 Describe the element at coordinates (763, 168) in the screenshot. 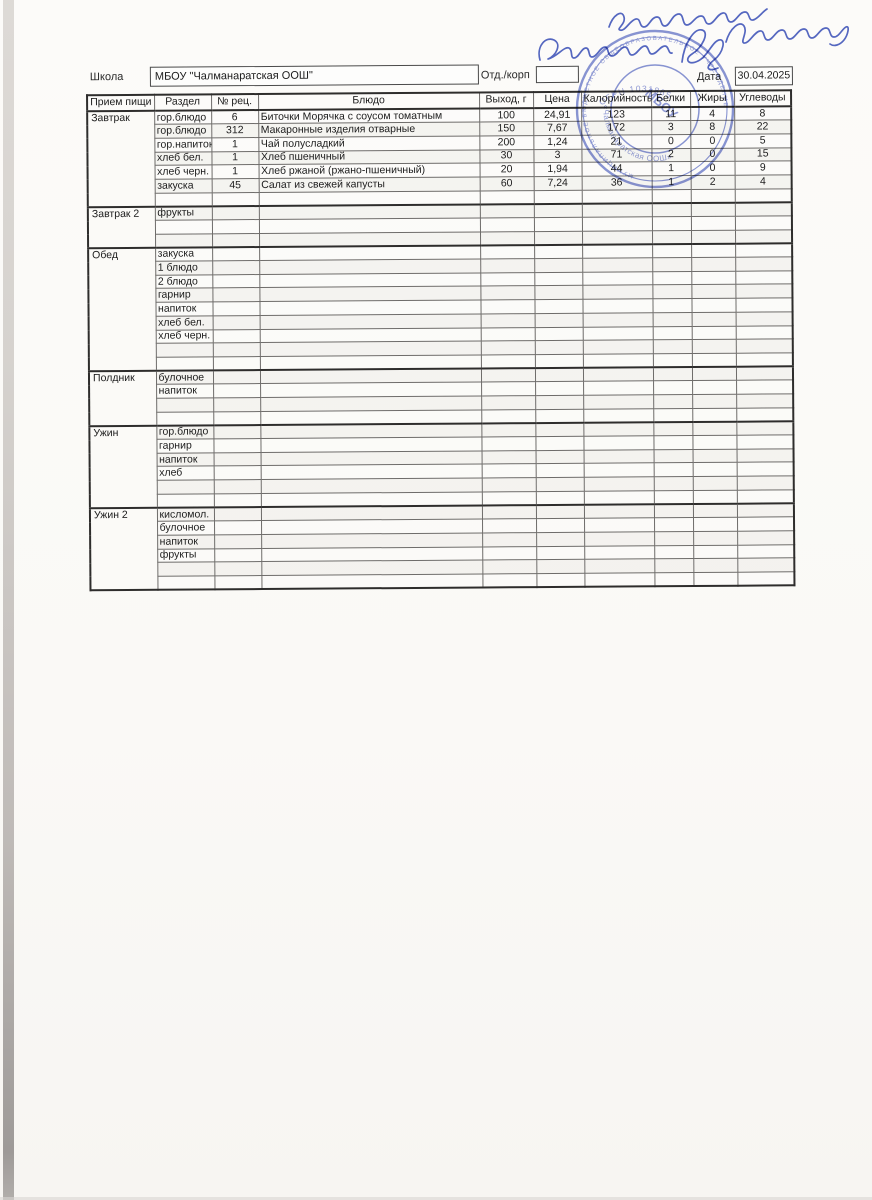

I see `cell-carbs: 9` at that location.